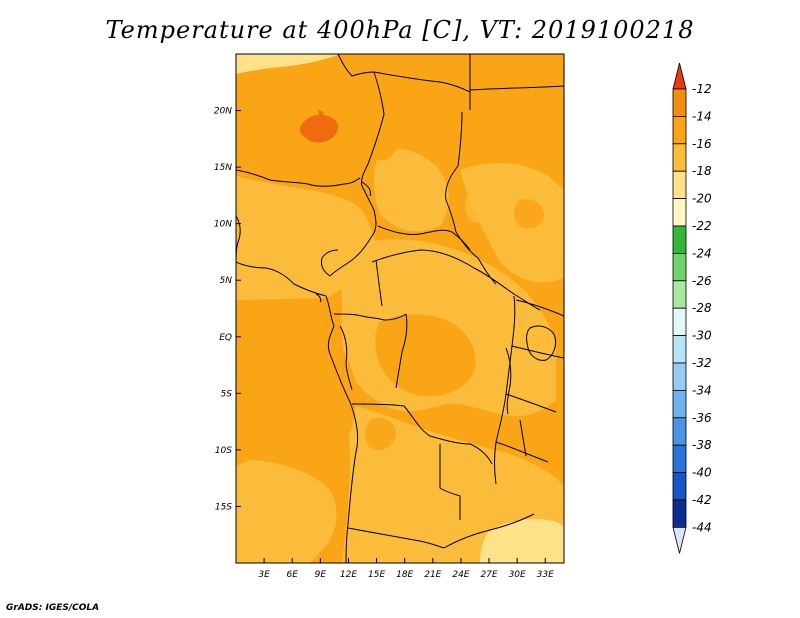 The height and width of the screenshot is (618, 800). Describe the element at coordinates (223, 225) in the screenshot. I see `latitude-tick-label: 10N` at that location.